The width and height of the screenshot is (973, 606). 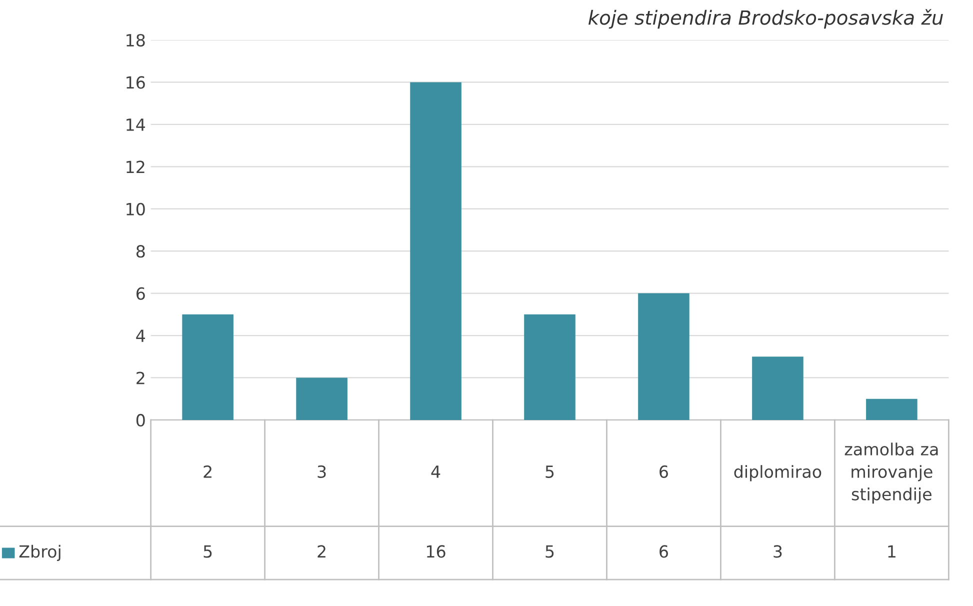 What do you see at coordinates (135, 40) in the screenshot?
I see `y-tick-label: 18` at bounding box center [135, 40].